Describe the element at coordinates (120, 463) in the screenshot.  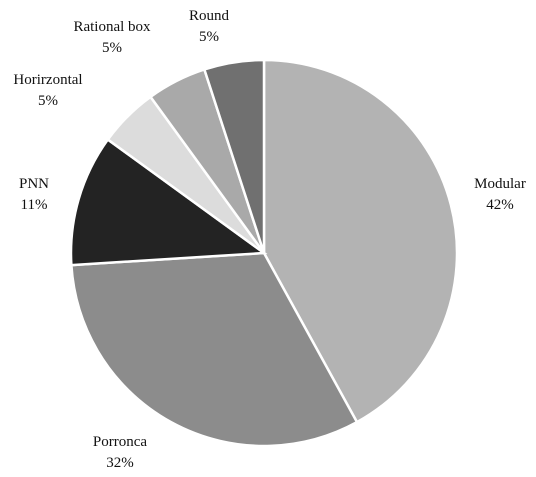
I see `slice-value: 32%` at that location.